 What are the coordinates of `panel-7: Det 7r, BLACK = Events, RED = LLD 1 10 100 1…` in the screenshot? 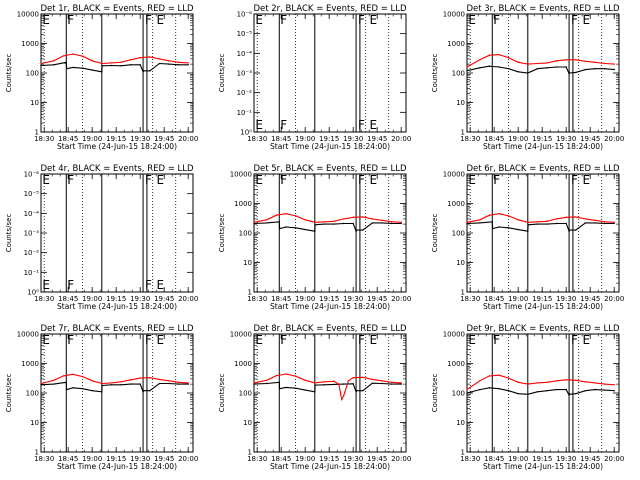 It's located at (101, 397).